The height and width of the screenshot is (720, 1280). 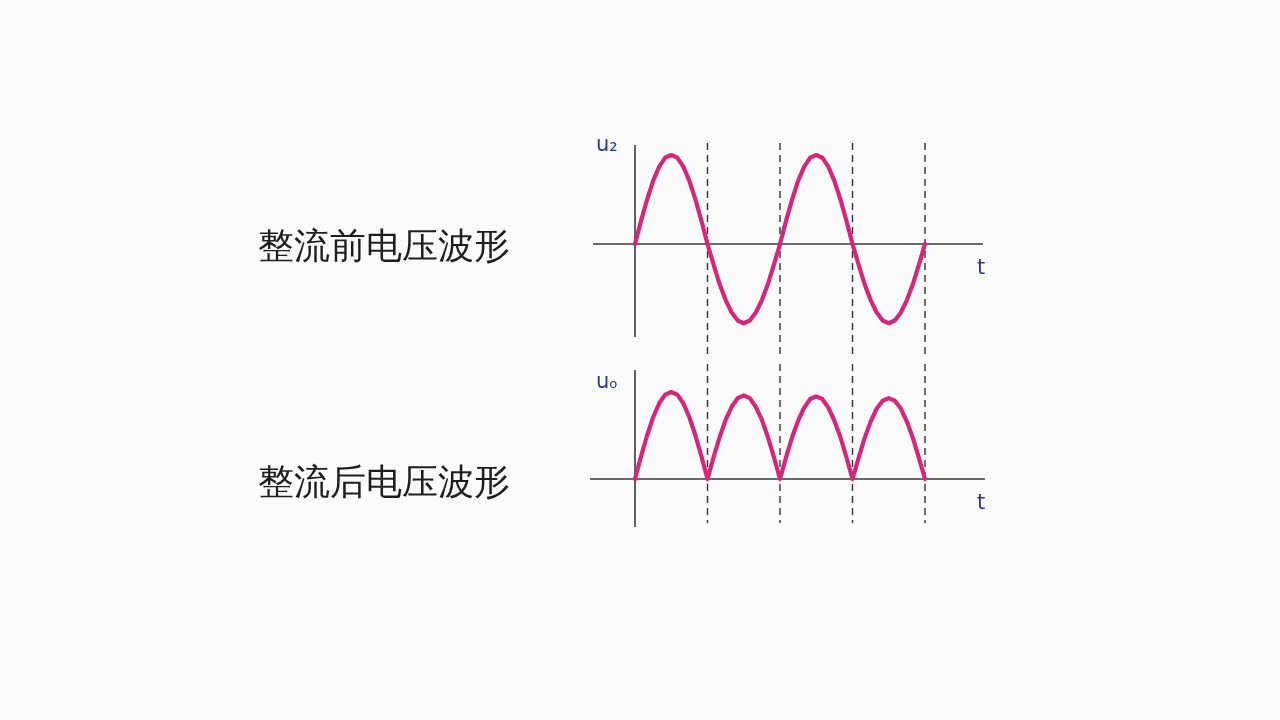 I want to click on y-axis-title: u₂, so click(x=607, y=144).